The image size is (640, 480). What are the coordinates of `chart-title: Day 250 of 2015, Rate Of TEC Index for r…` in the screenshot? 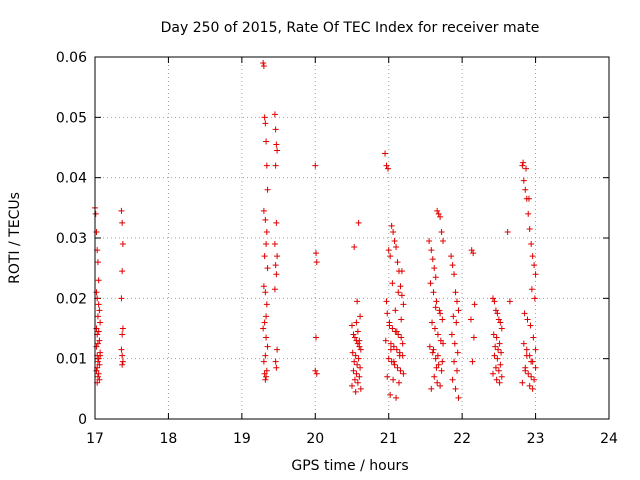 It's located at (350, 28).